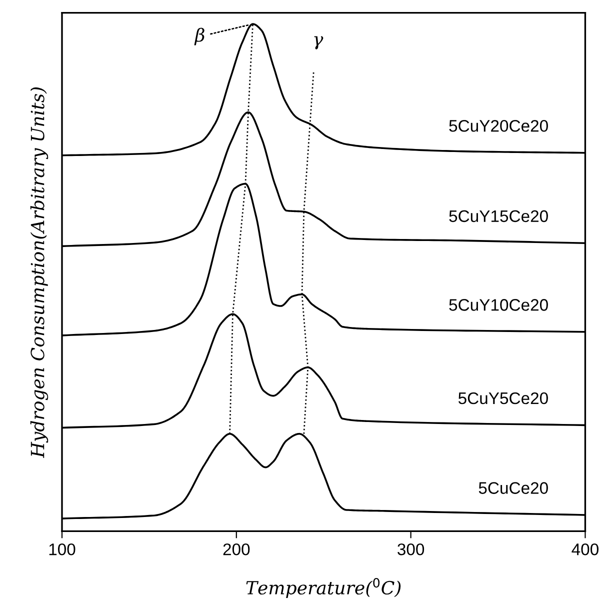 Image resolution: width=599 pixels, height=612 pixels. Describe the element at coordinates (585, 549) in the screenshot. I see `x-tick-label: 400` at that location.